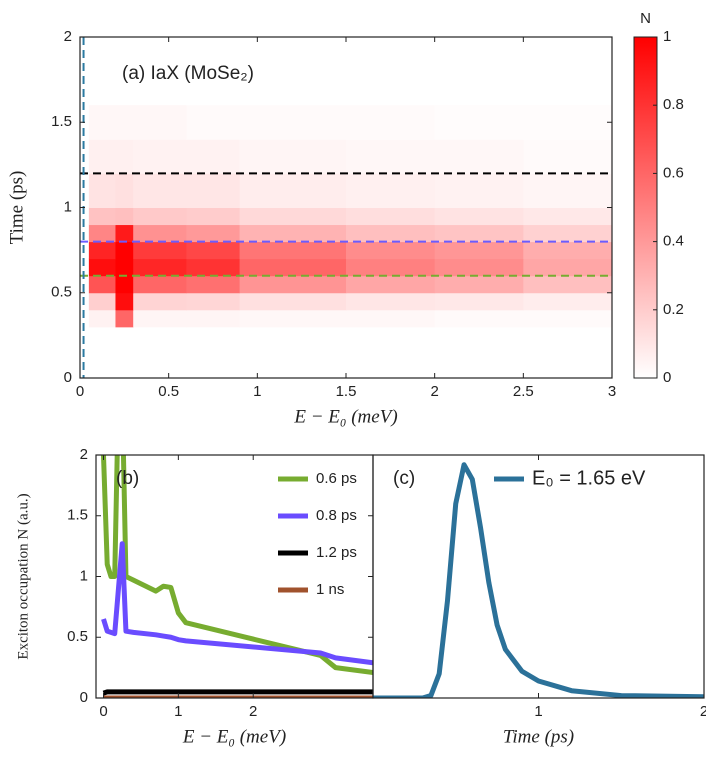  Describe the element at coordinates (61, 121) in the screenshot. I see `y-tick-label: 1.5` at that location.